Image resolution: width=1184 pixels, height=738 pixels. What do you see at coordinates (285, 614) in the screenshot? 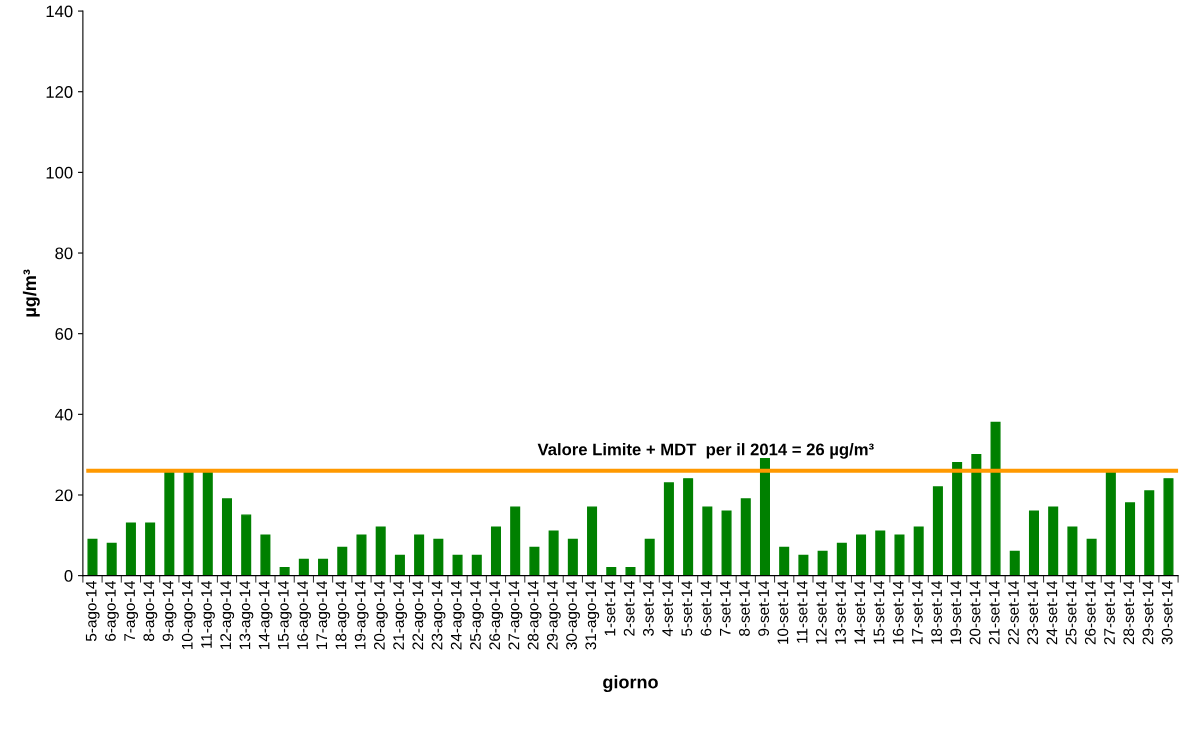
I see `x-tick-label: 15-ago-14` at bounding box center [285, 614].